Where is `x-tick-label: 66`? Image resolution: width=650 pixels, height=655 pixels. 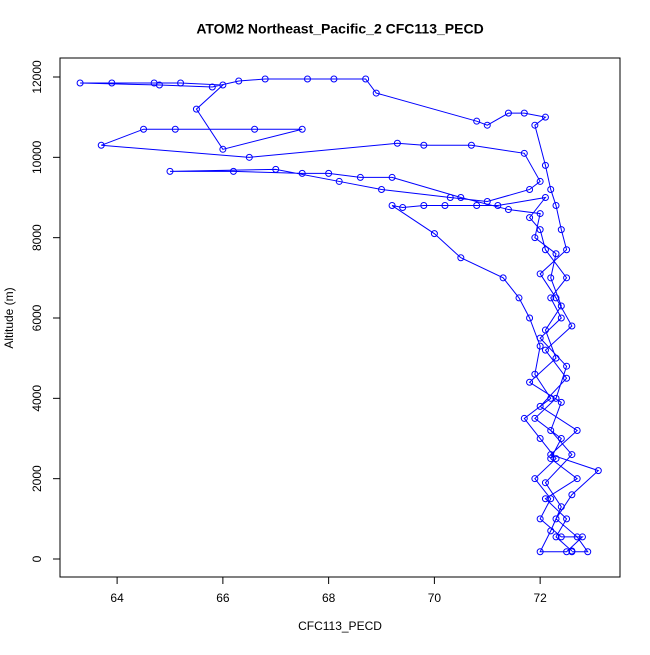 x-tick-label: 66 is located at coordinates (223, 598).